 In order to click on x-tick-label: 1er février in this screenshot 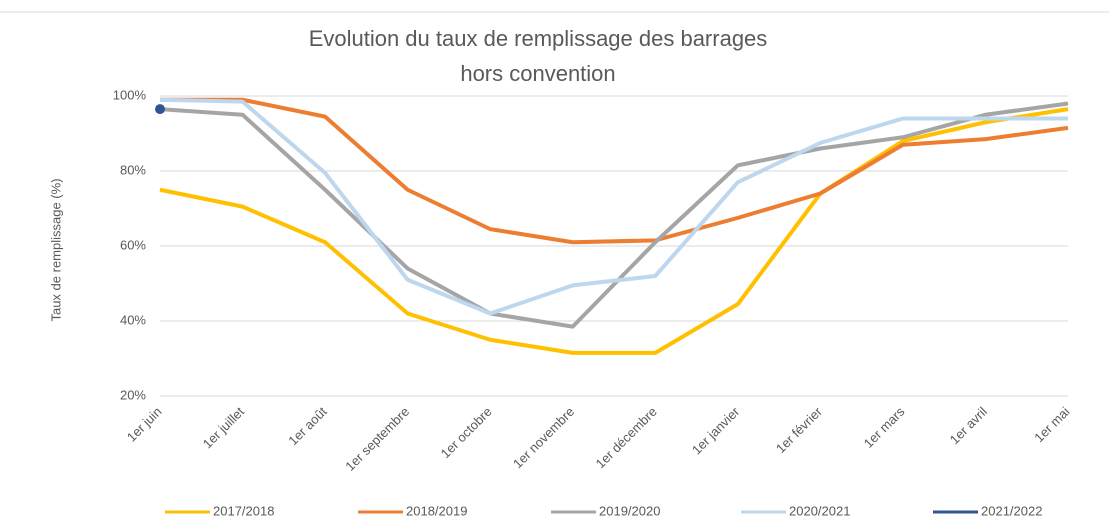, I will do `click(799, 429)`.